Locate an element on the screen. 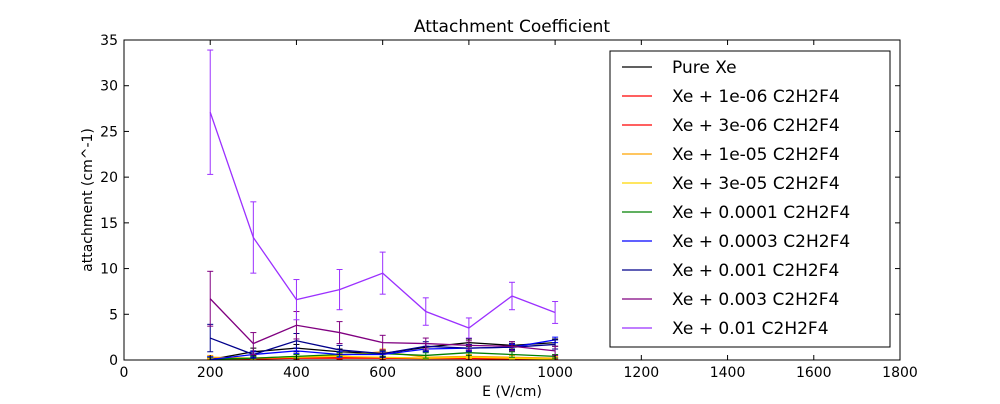 The image size is (1000, 404). y-tick-label: 25 is located at coordinates (109, 132).